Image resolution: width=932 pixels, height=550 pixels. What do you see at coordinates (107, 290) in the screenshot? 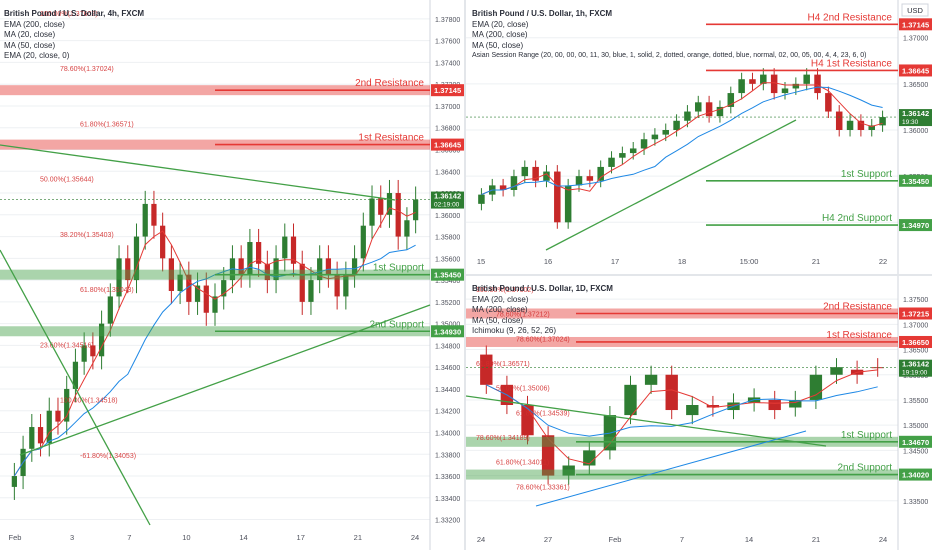
I see `fib-label: 61.80%(1.35043)` at bounding box center [107, 290].